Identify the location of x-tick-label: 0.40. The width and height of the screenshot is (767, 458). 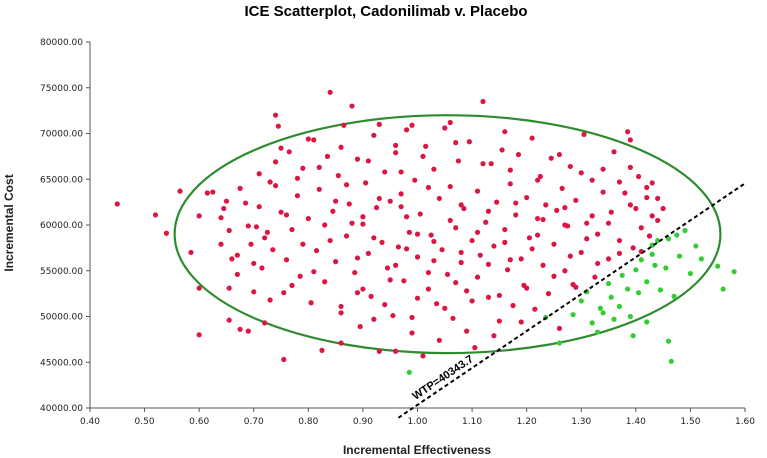
(90, 422).